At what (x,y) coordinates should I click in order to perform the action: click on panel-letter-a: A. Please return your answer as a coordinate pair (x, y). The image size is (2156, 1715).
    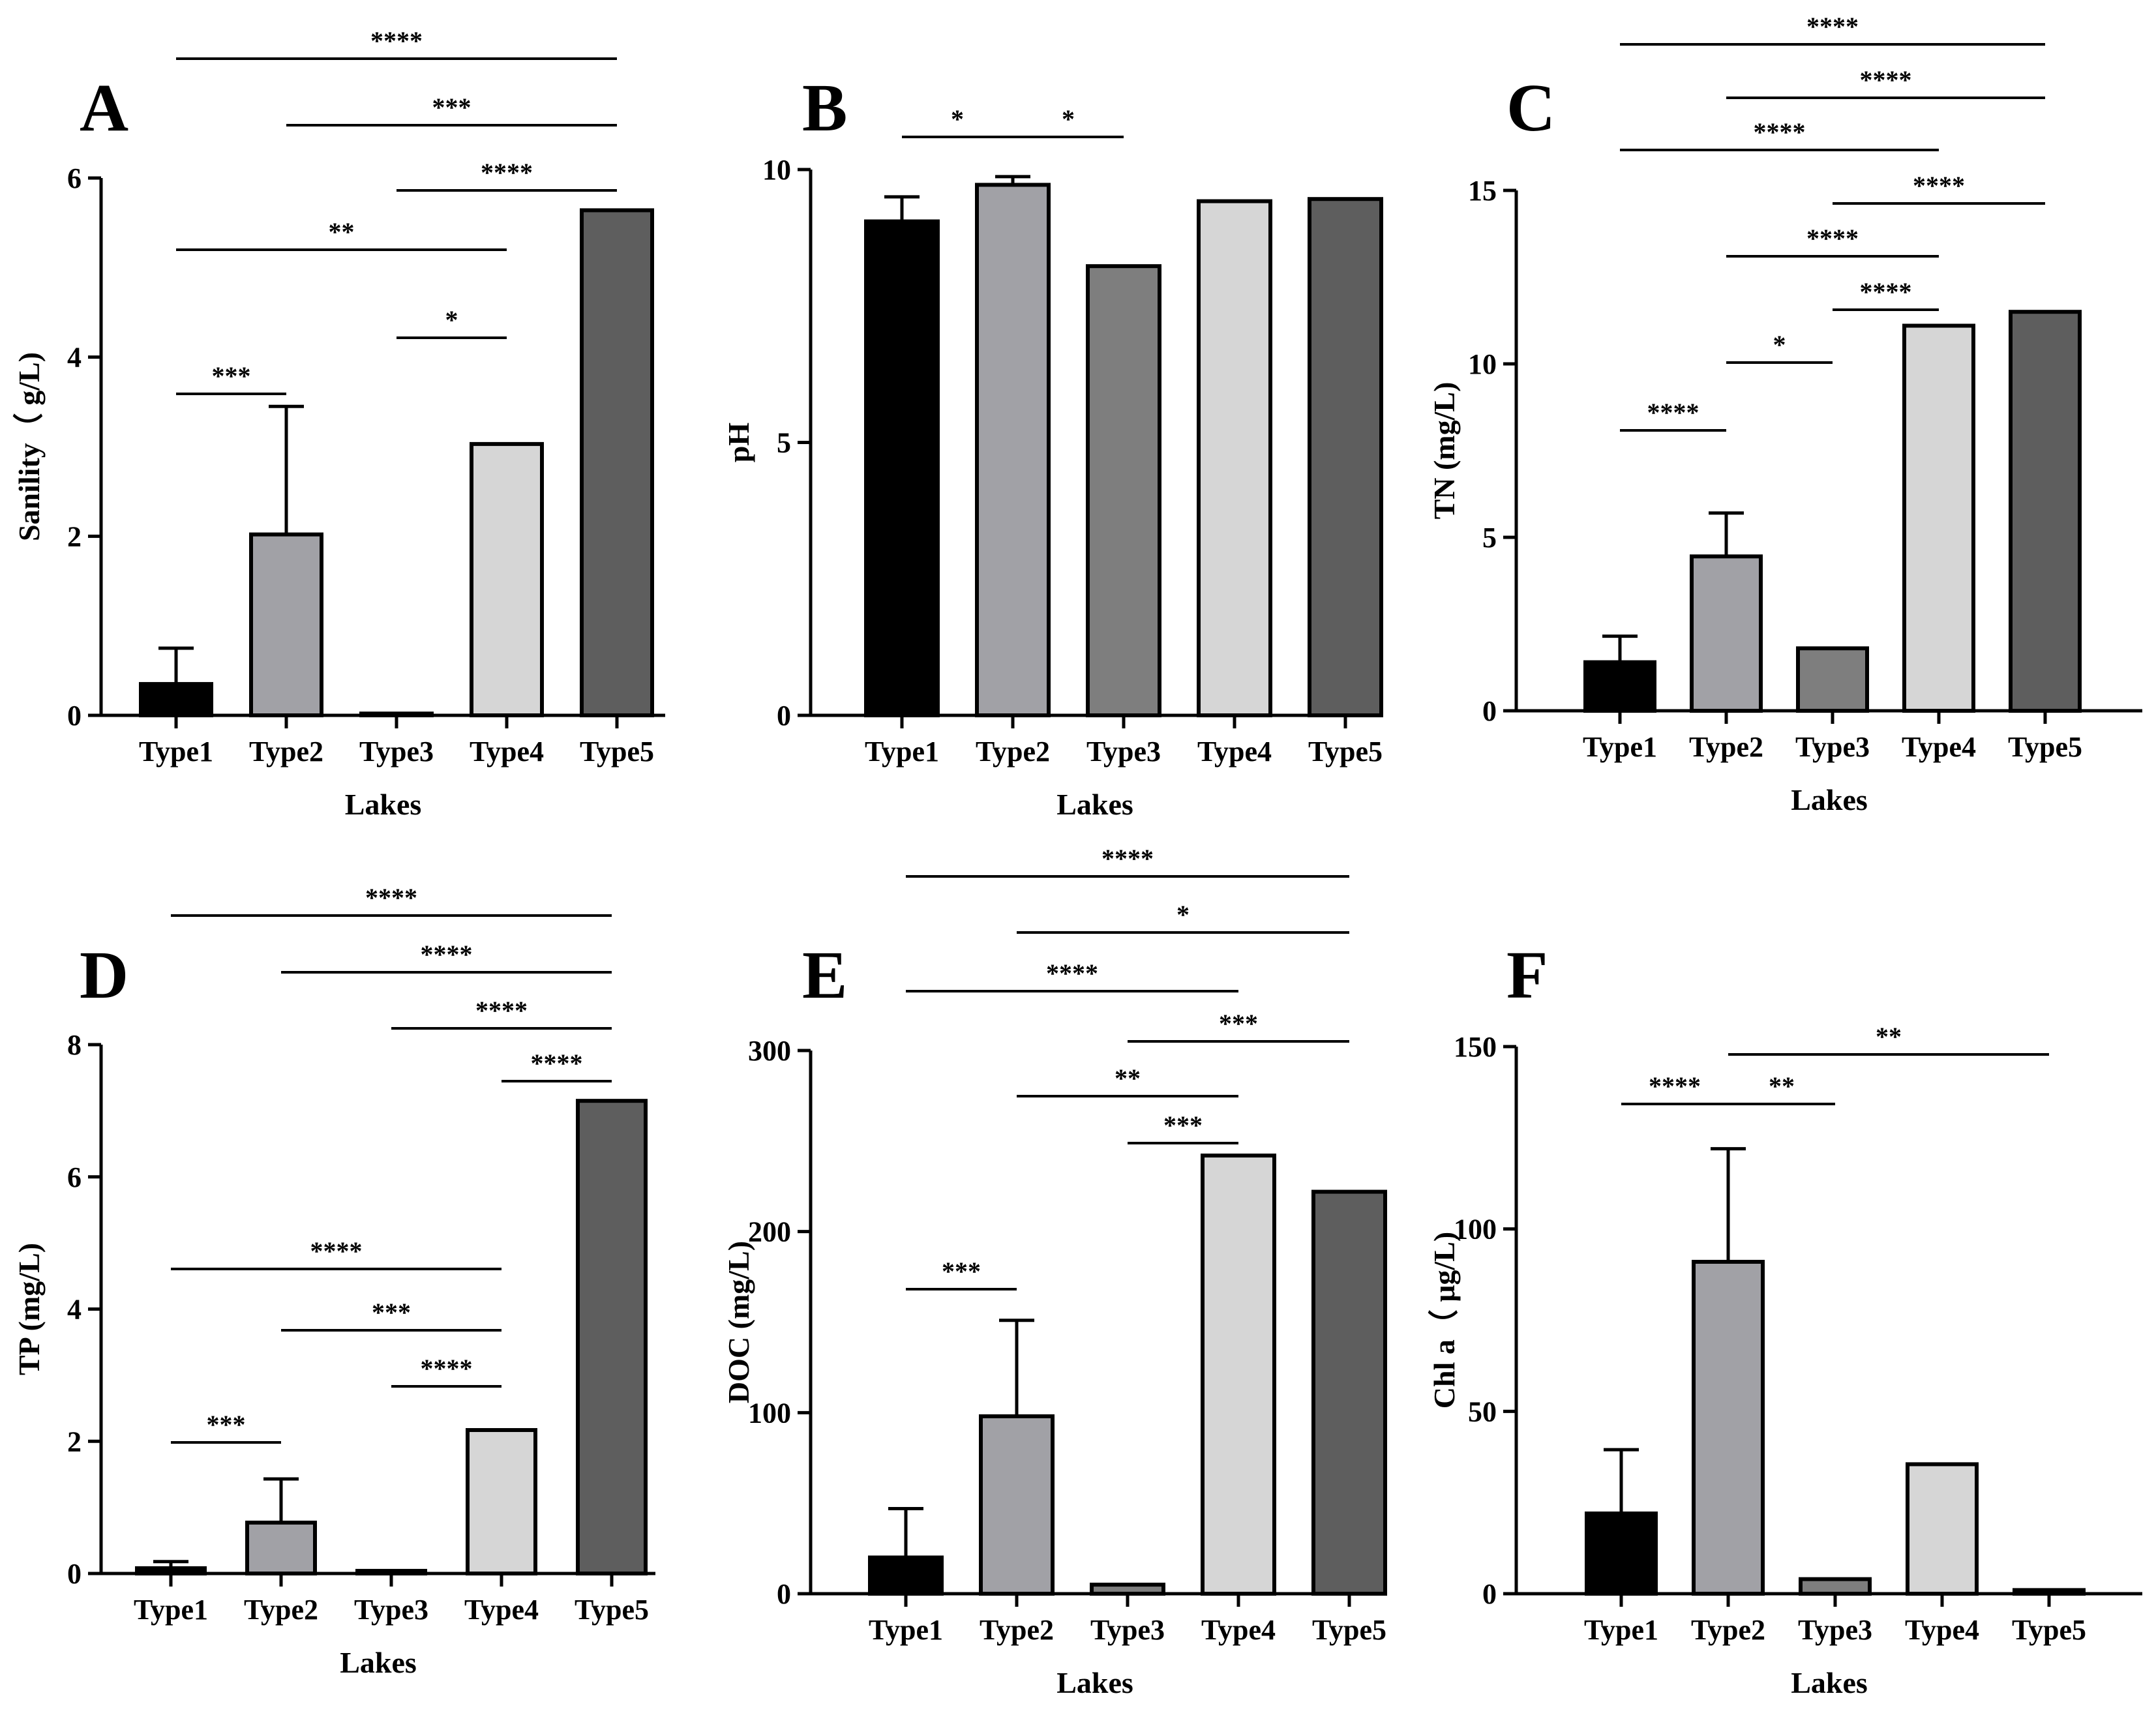
    Looking at the image, I should click on (104, 107).